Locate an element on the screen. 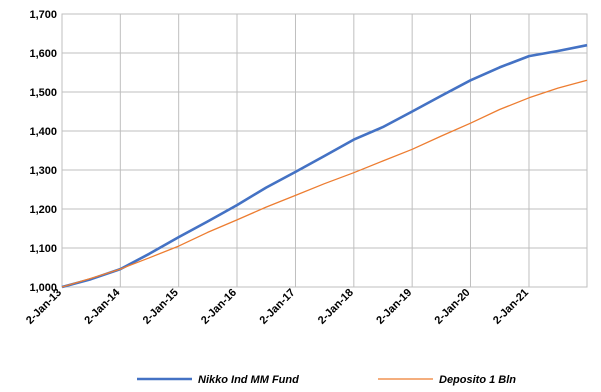  legend-label: Deposito 1 Bln is located at coordinates (477, 380).